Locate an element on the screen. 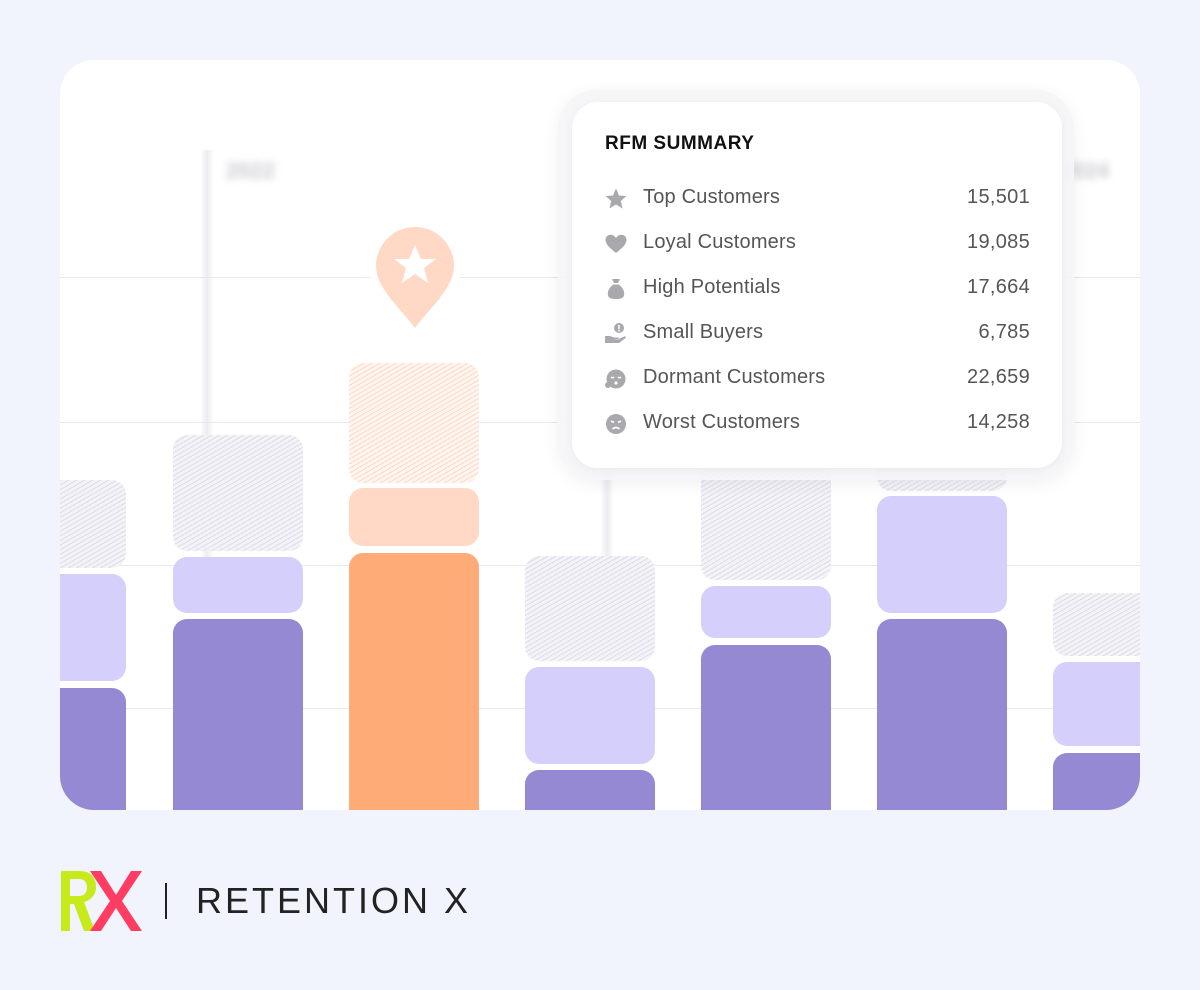 Image resolution: width=1200 pixels, height=990 pixels. star-icon is located at coordinates (616, 198).